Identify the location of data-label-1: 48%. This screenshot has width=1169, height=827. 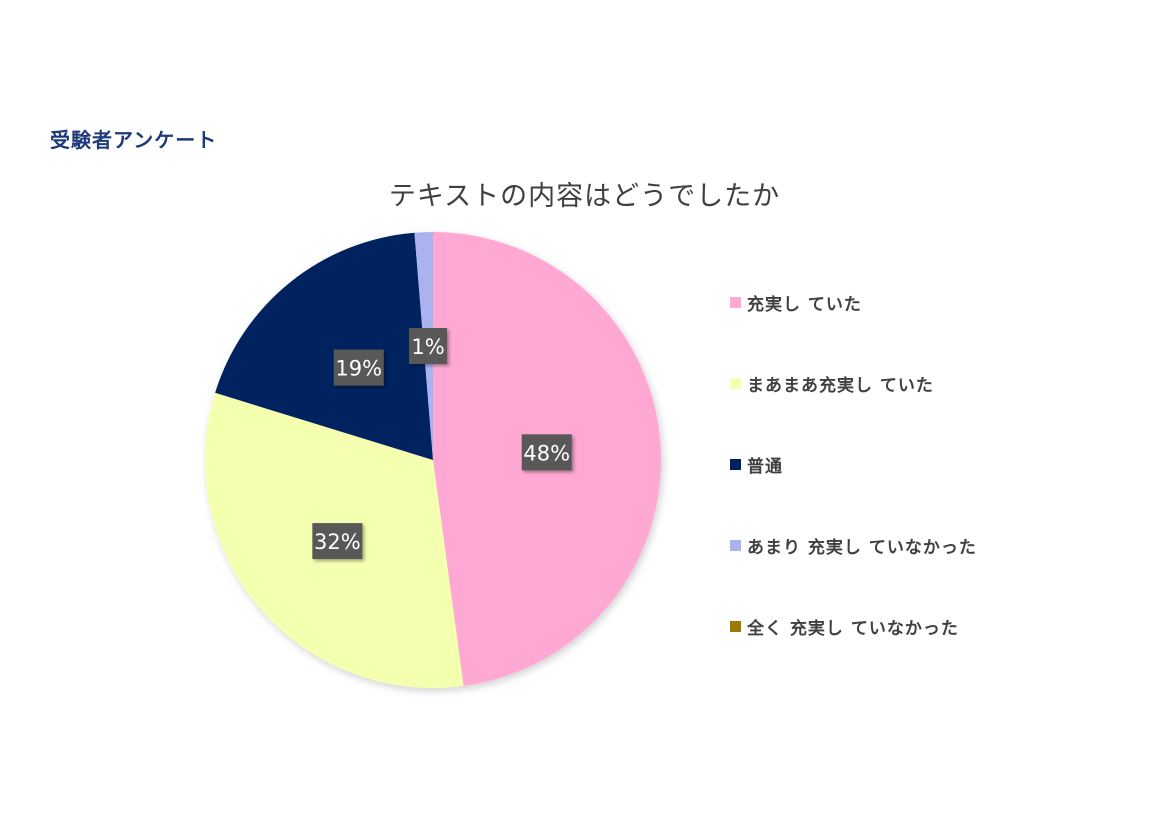
(546, 452).